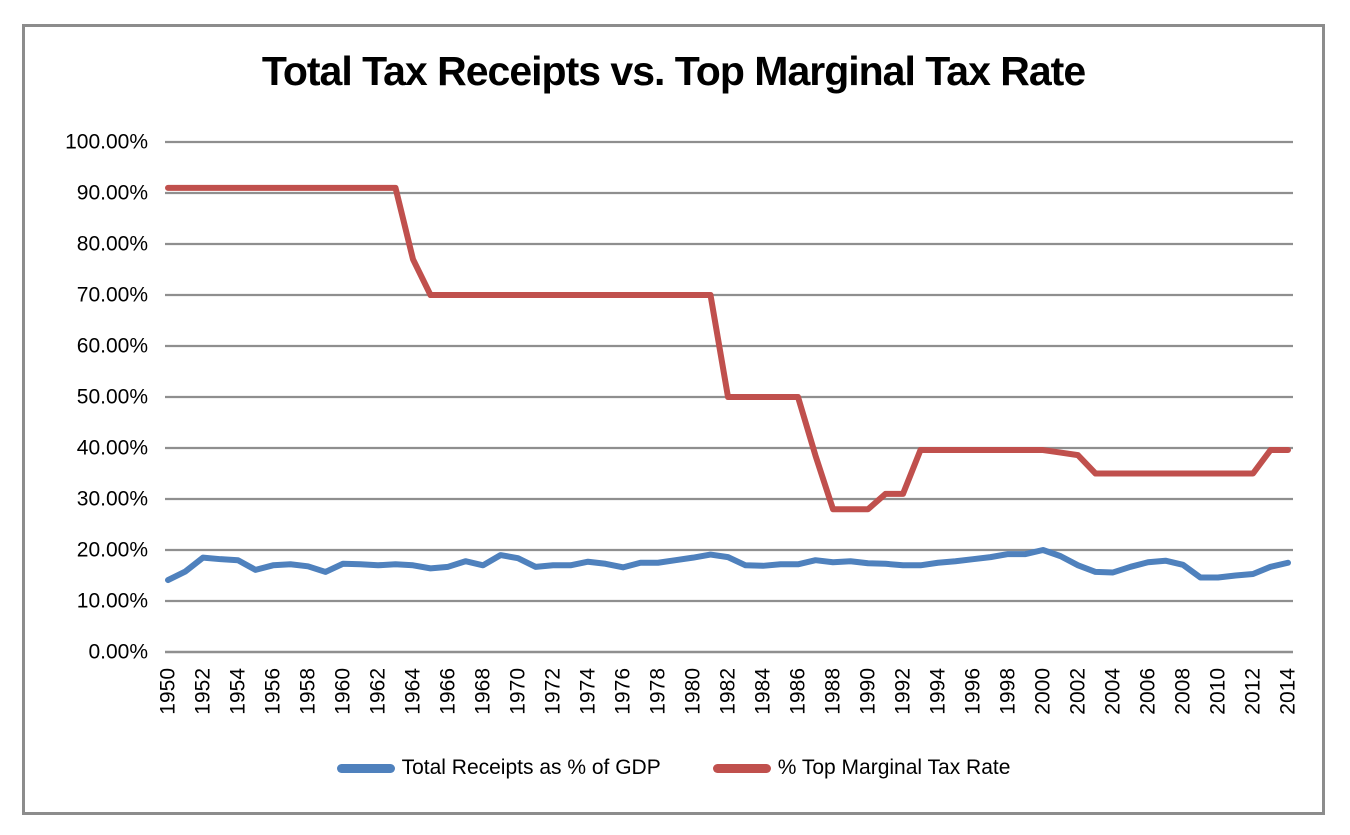 The image size is (1350, 835). I want to click on x-tick-label-1952: 1952, so click(203, 691).